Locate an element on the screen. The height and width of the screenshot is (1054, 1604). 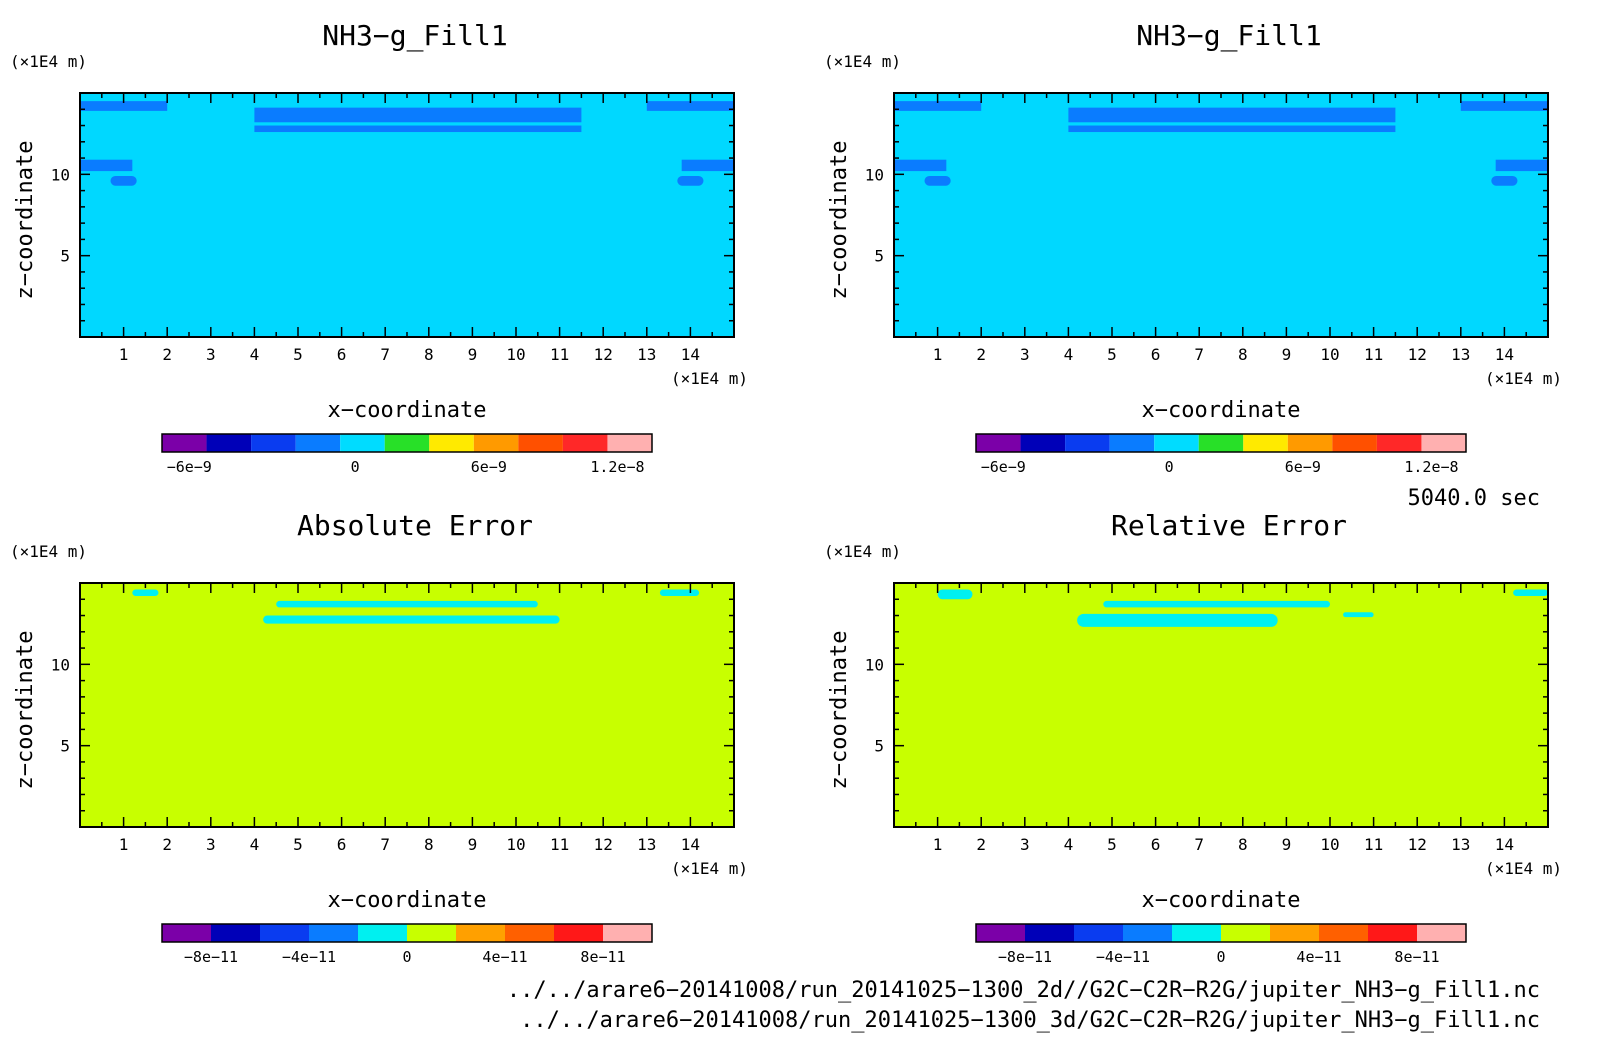
x-tick-label: 7 is located at coordinates (1199, 354).